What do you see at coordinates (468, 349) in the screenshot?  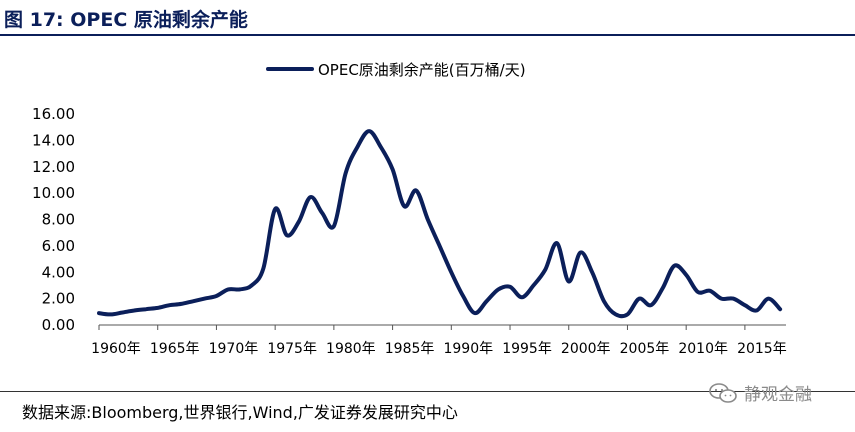 I see `x-tick-label: 1990年` at bounding box center [468, 349].